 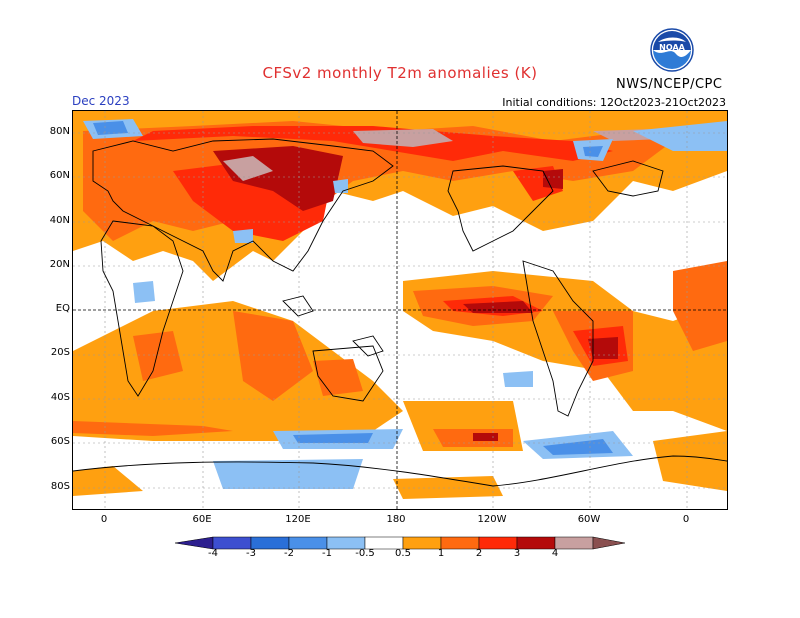 I want to click on colorbar-label-3: 3, so click(x=517, y=553).